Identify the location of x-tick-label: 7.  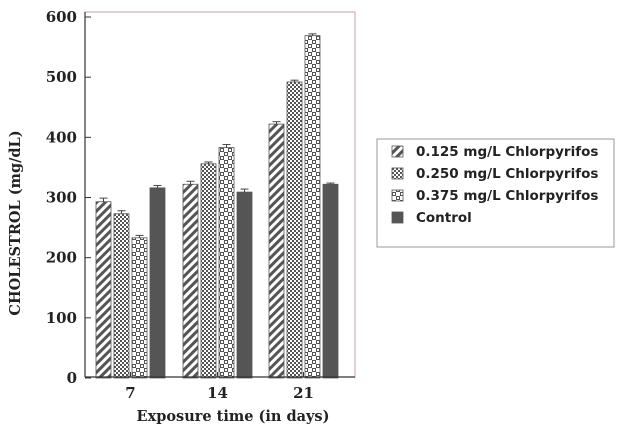
(130, 393).